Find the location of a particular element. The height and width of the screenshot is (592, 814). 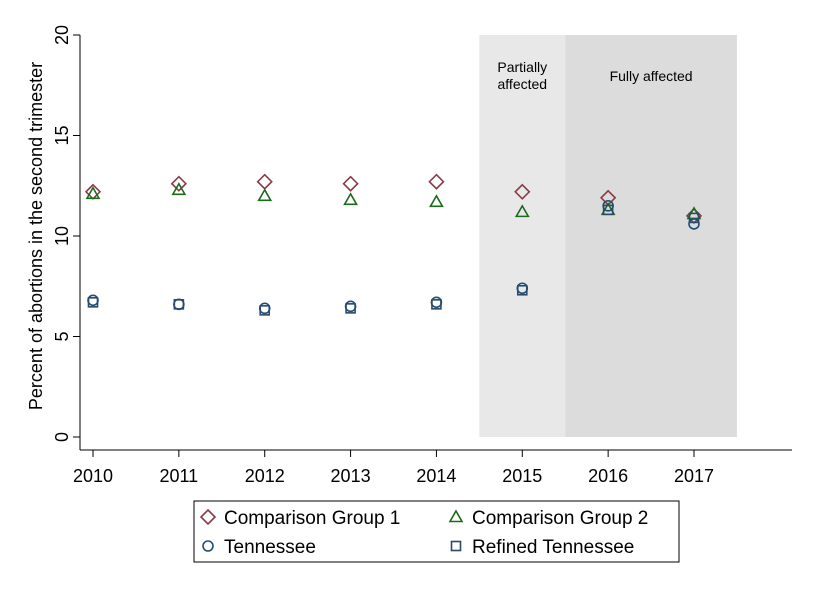

shaded-region-label: Fully affected is located at coordinates (651, 76).